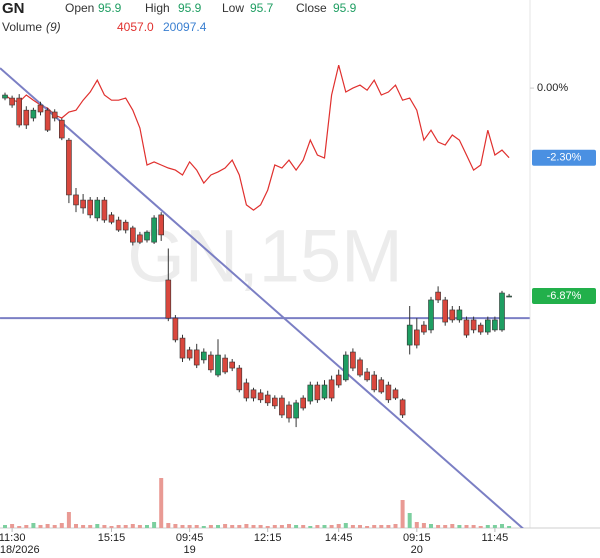 The height and width of the screenshot is (558, 600). I want to click on x-tick-label: 15:15, so click(112, 538).